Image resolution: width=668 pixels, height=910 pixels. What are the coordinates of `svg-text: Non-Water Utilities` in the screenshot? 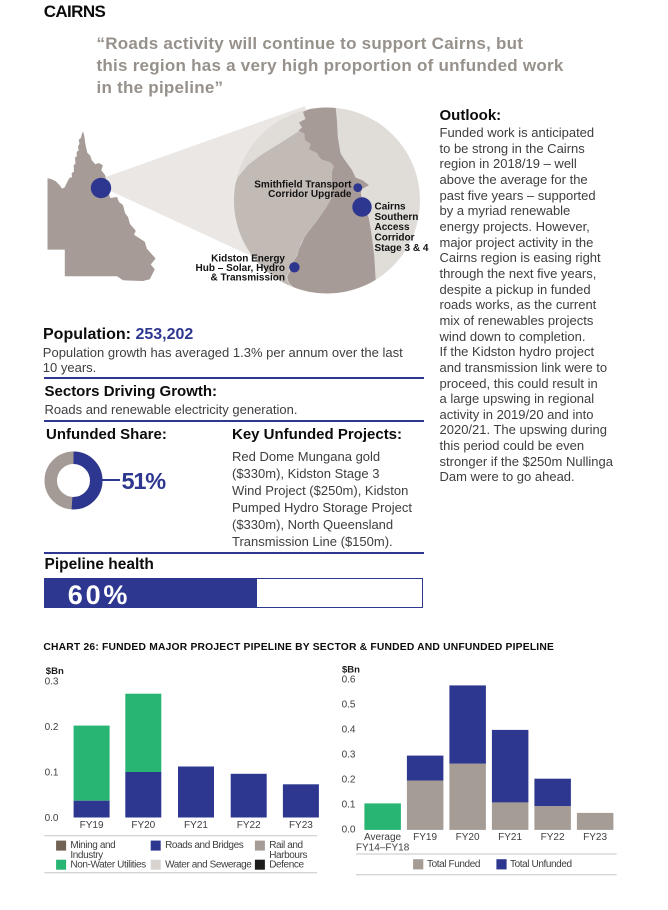 It's located at (108, 865).